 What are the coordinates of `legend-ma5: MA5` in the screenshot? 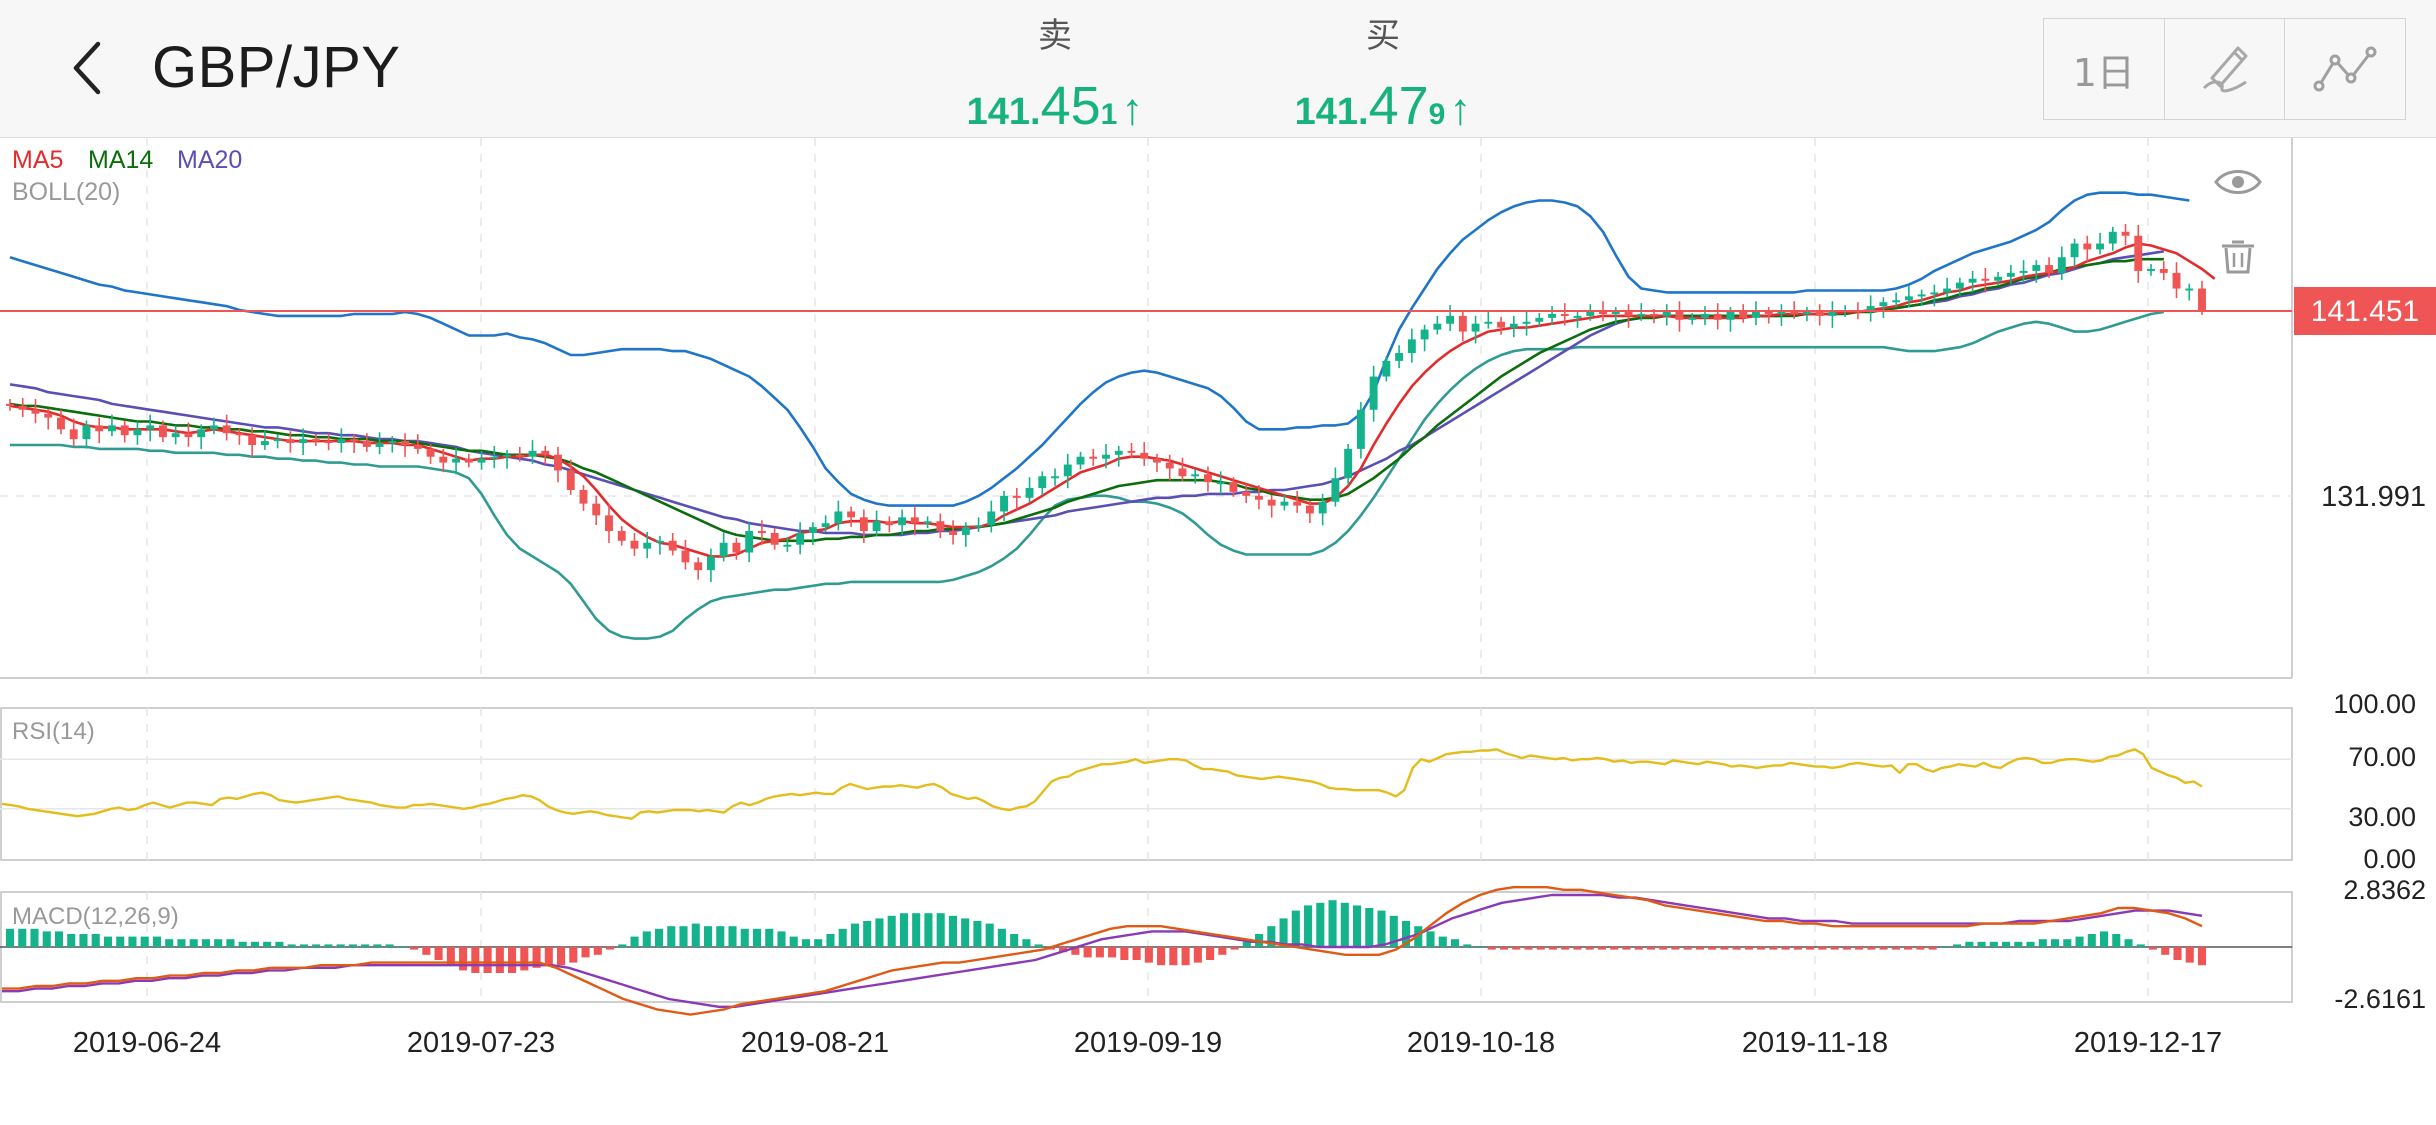 It's located at (37, 160).